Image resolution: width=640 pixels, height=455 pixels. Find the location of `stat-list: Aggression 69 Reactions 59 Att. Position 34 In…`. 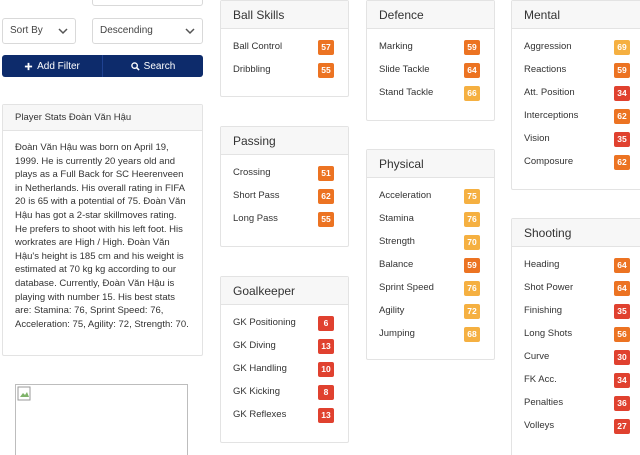

stat-list: Aggression 69 Reactions 59 Att. Position 34 In… is located at coordinates (576, 103).